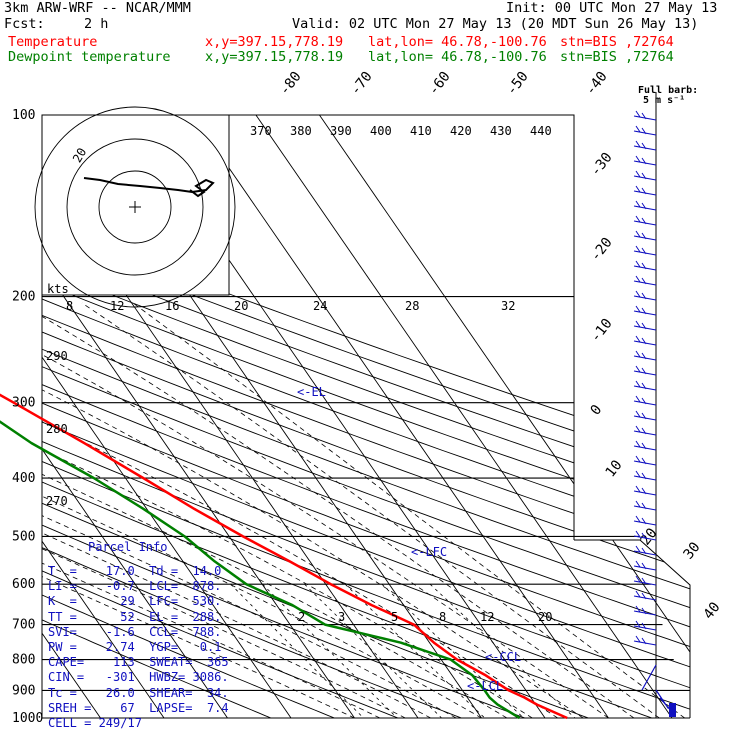  I want to click on parcel-row: CAPE= 113 SWEAT= 365, so click(138, 662).